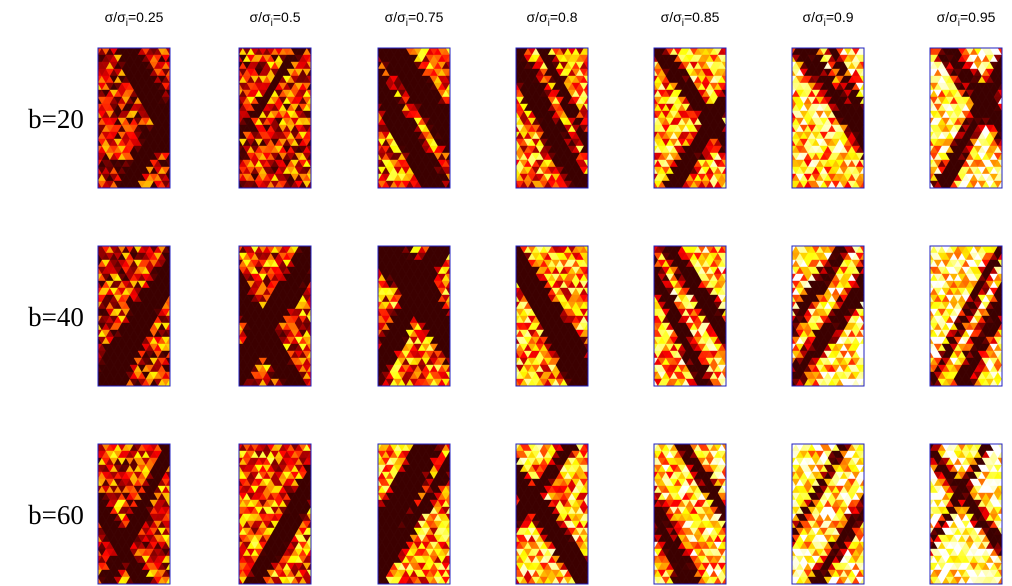 The width and height of the screenshot is (1012, 586). What do you see at coordinates (948, 17) in the screenshot?
I see `ratio: σ/σ` at bounding box center [948, 17].